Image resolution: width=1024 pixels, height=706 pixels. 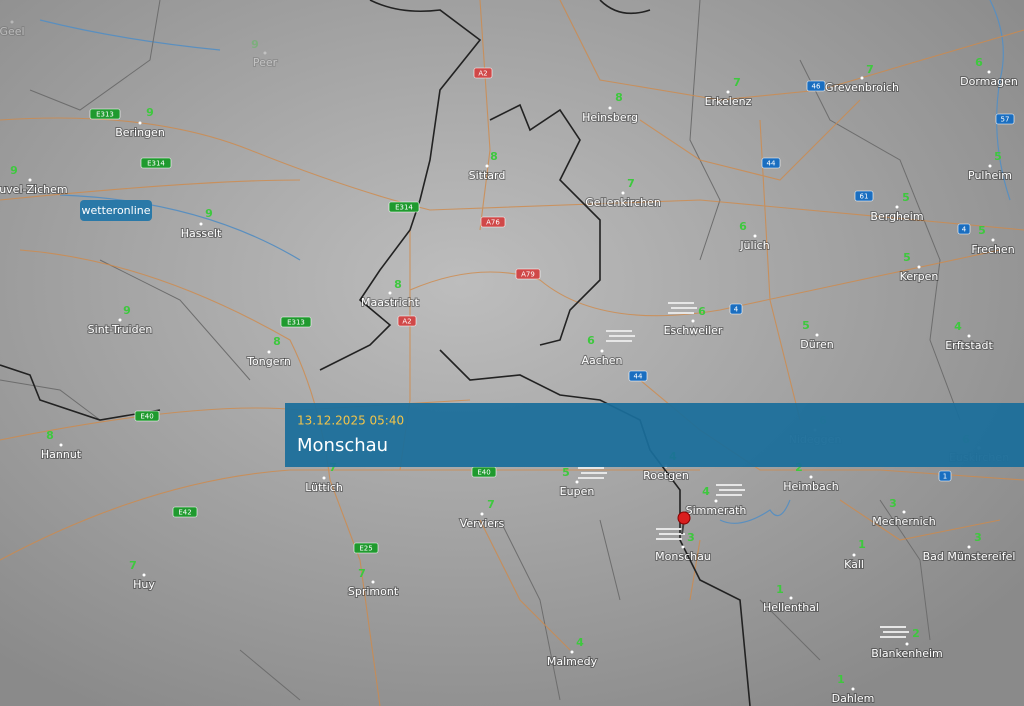 What do you see at coordinates (907, 644) in the screenshot?
I see `place: Blankenheim 2` at bounding box center [907, 644].